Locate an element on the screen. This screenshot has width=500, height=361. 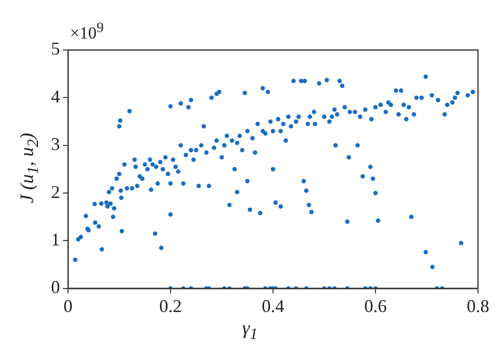
x-tick-label: 0.4 is located at coordinates (273, 306).